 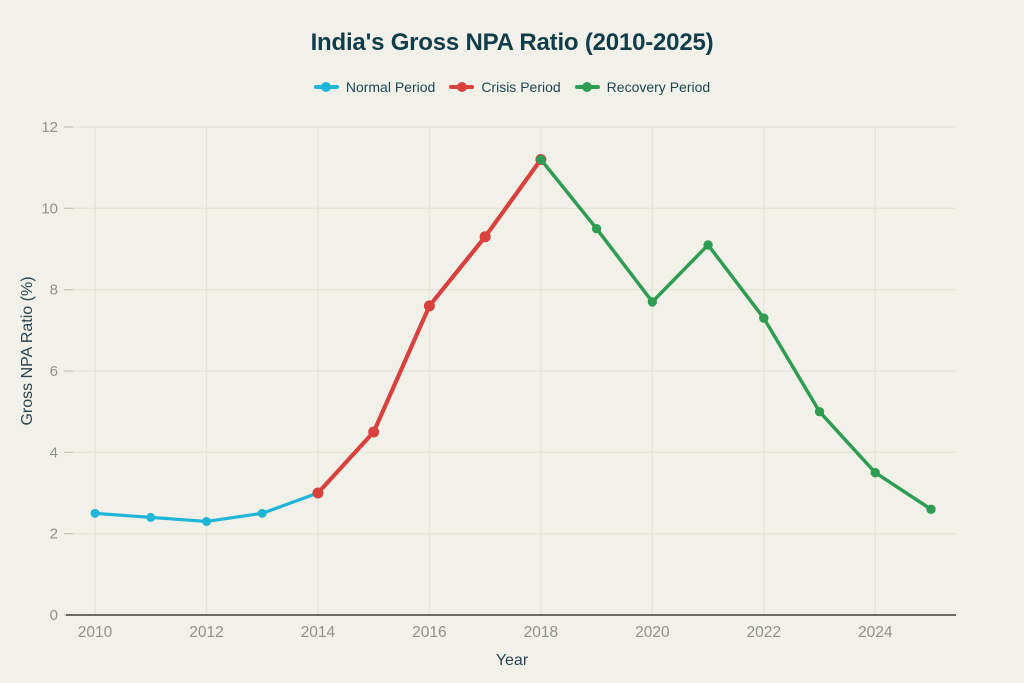 What do you see at coordinates (95, 632) in the screenshot?
I see `x-tick-label-2010: 2010` at bounding box center [95, 632].